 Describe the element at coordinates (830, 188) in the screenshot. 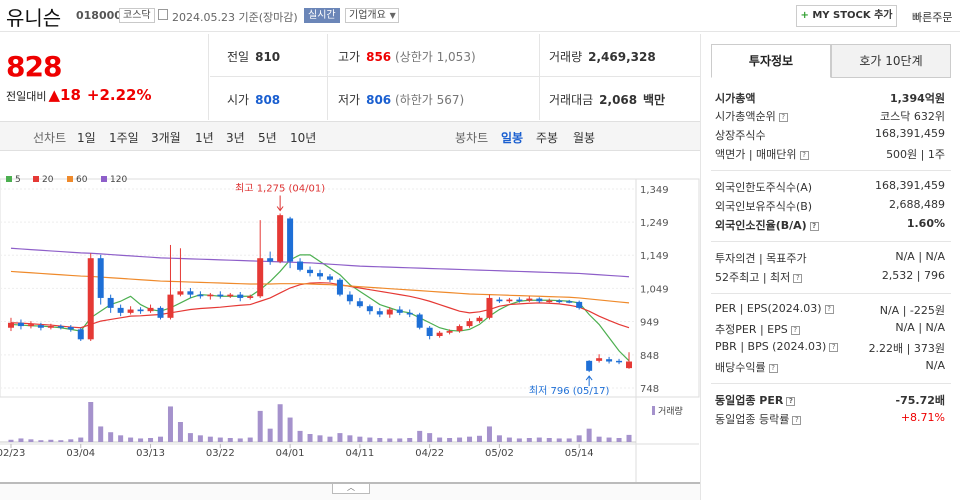

I see `info-row: 외국인한도주식수(A) 168,391,459` at that location.